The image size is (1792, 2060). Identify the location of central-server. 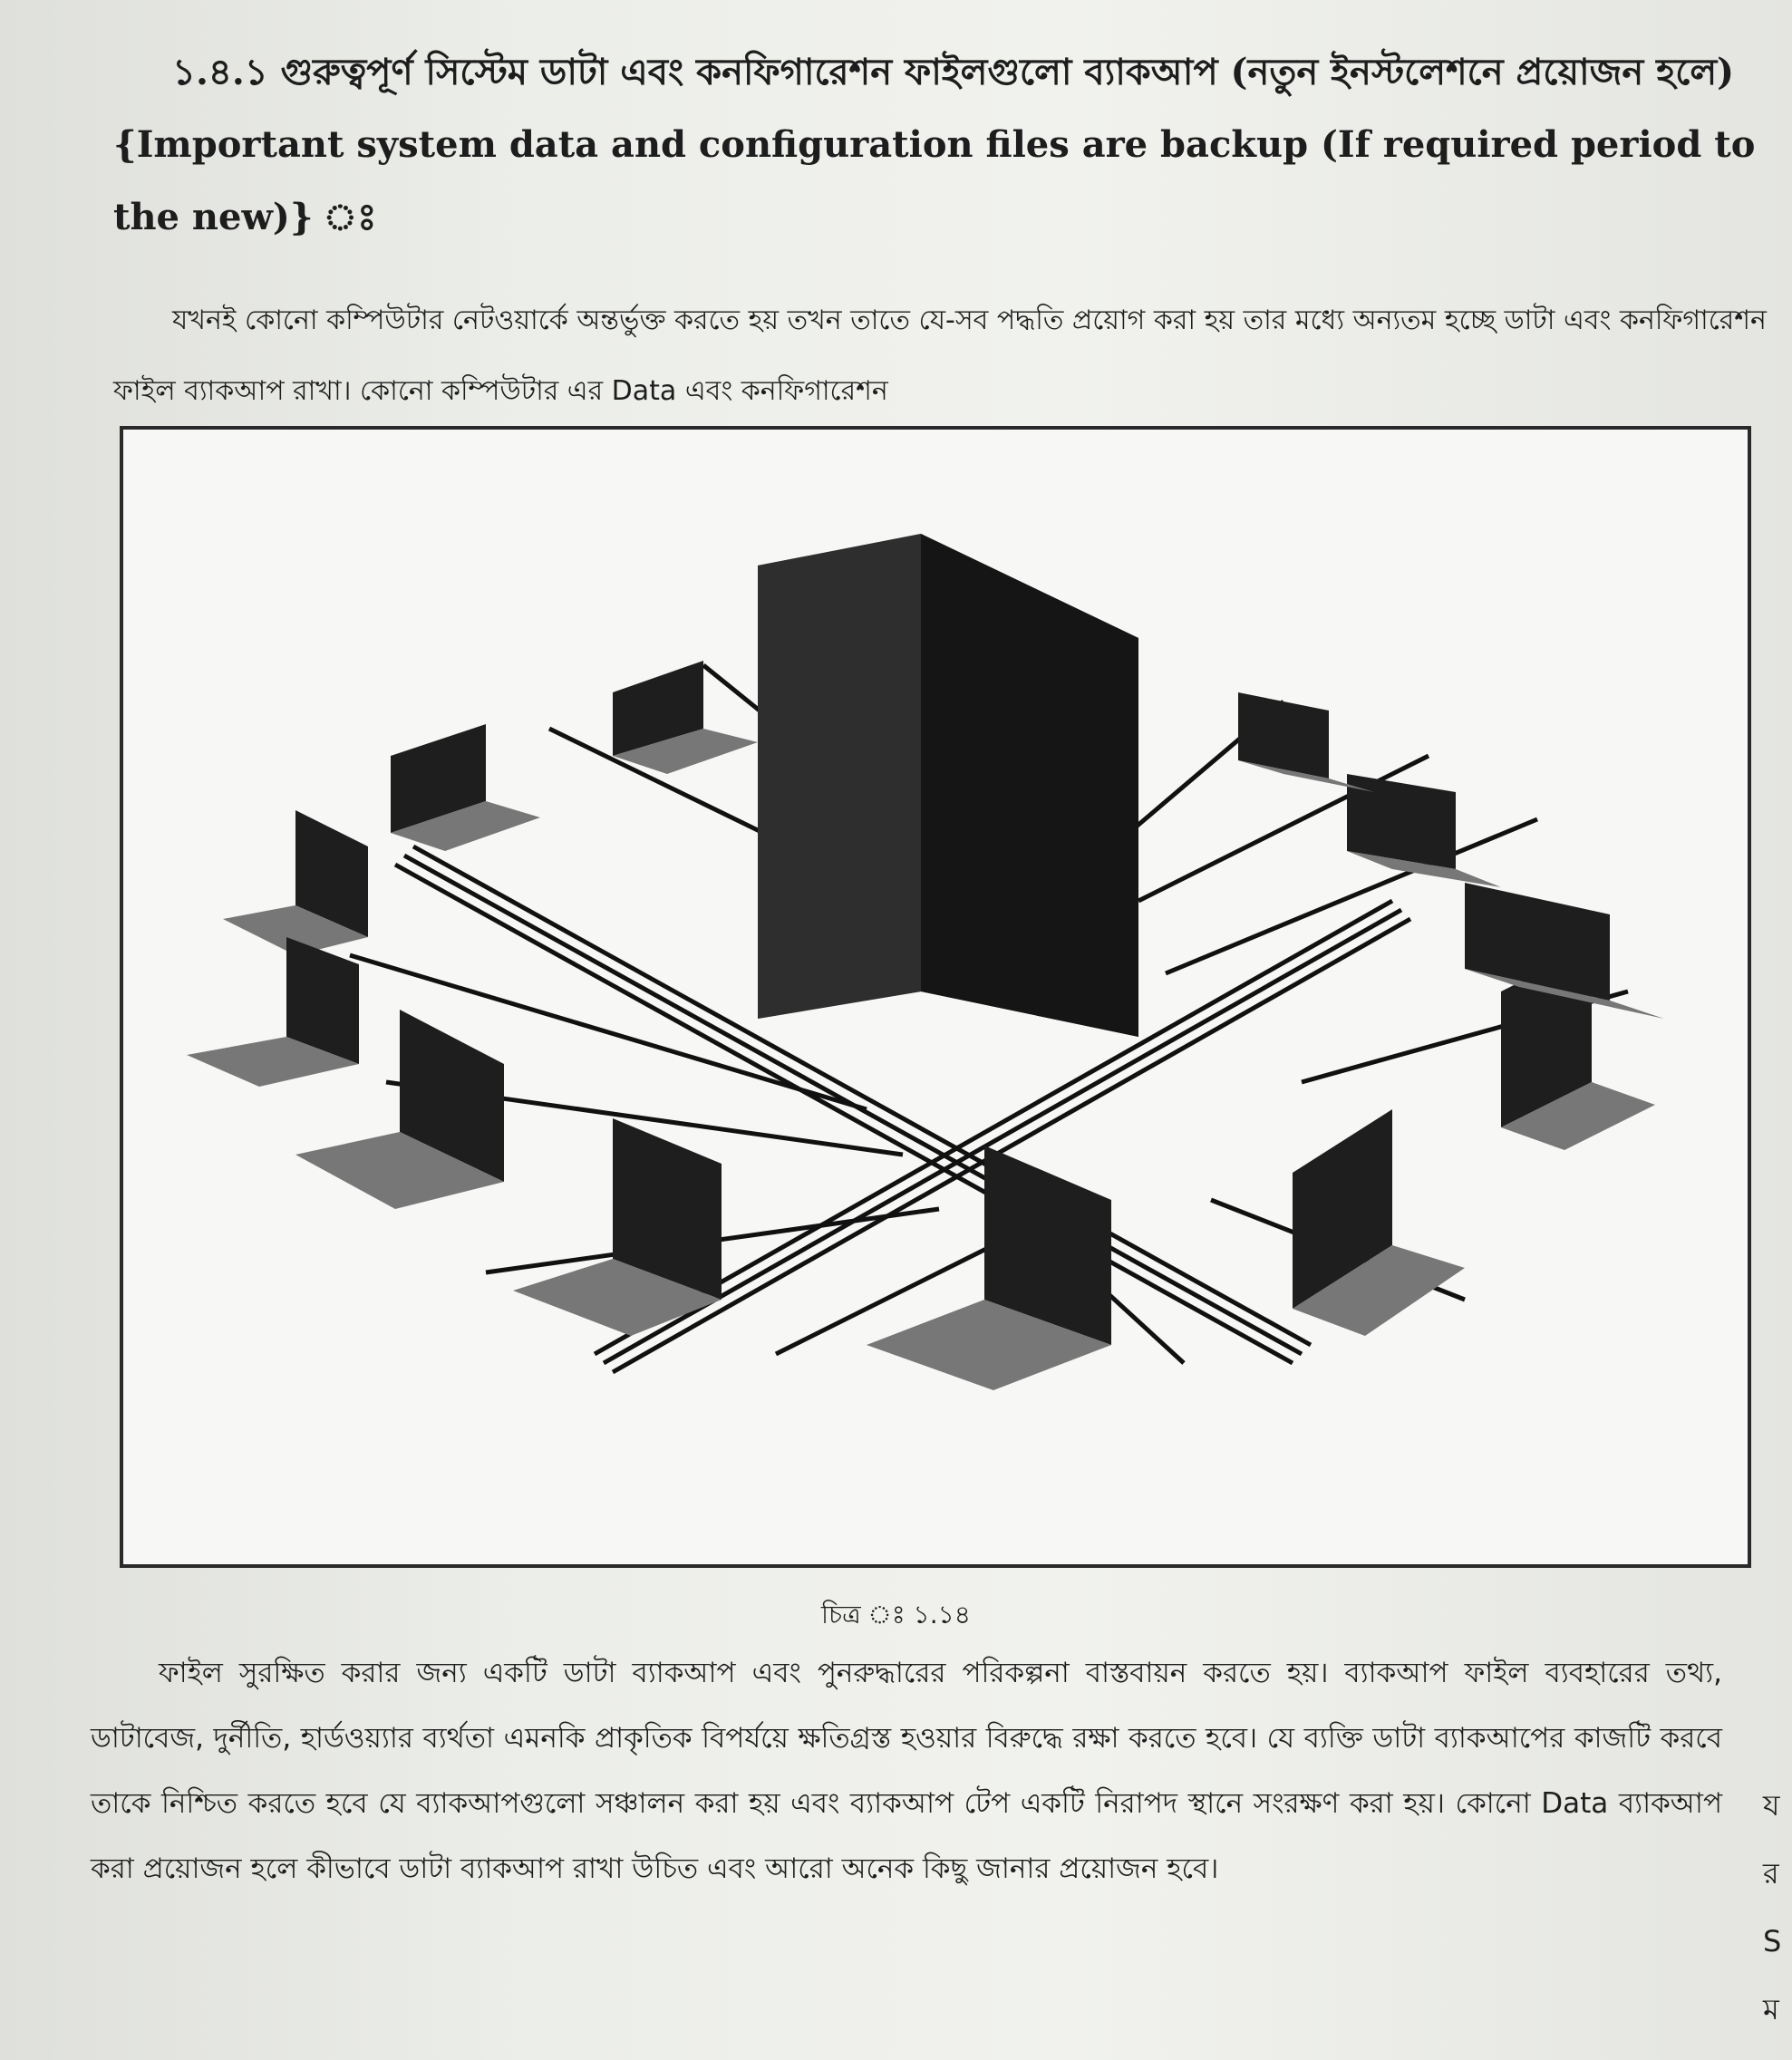
(948, 785).